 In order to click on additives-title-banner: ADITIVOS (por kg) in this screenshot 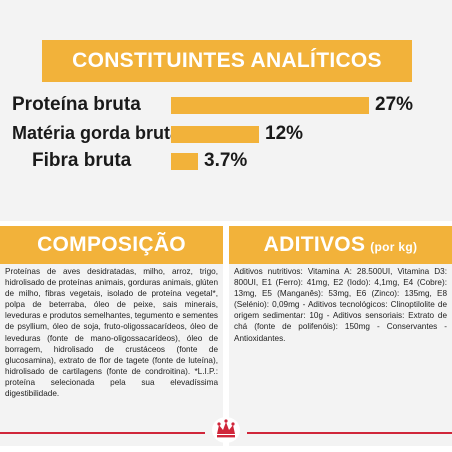, I will do `click(340, 245)`.